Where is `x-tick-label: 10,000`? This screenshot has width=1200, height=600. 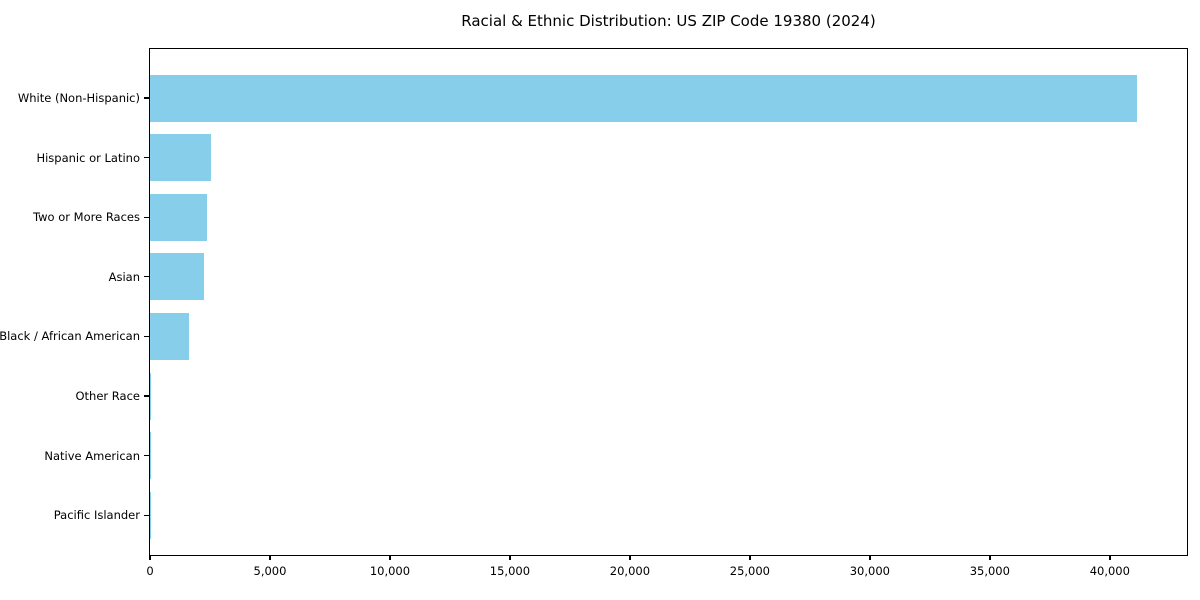 x-tick-label: 10,000 is located at coordinates (390, 571).